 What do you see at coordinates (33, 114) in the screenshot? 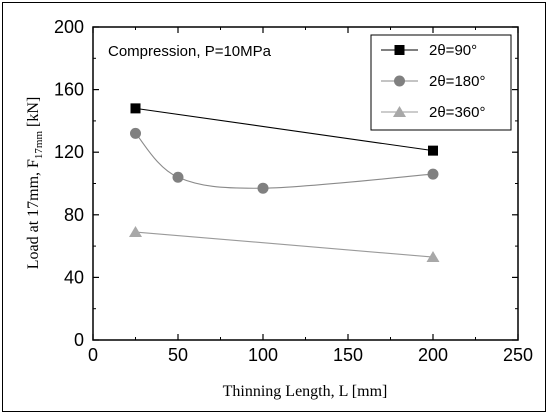
I see `y-axis-title-unit: [kN]` at bounding box center [33, 114].